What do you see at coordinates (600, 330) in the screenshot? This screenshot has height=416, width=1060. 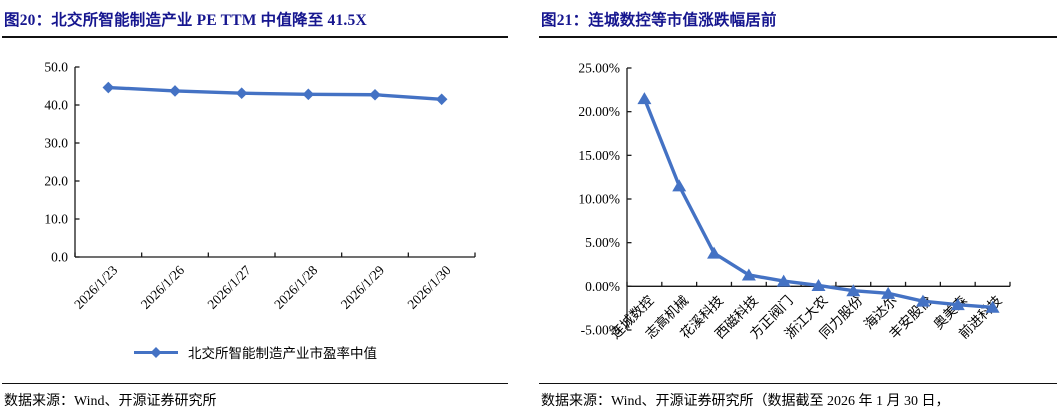 I see `svg-text: -5.00%` at bounding box center [600, 330].